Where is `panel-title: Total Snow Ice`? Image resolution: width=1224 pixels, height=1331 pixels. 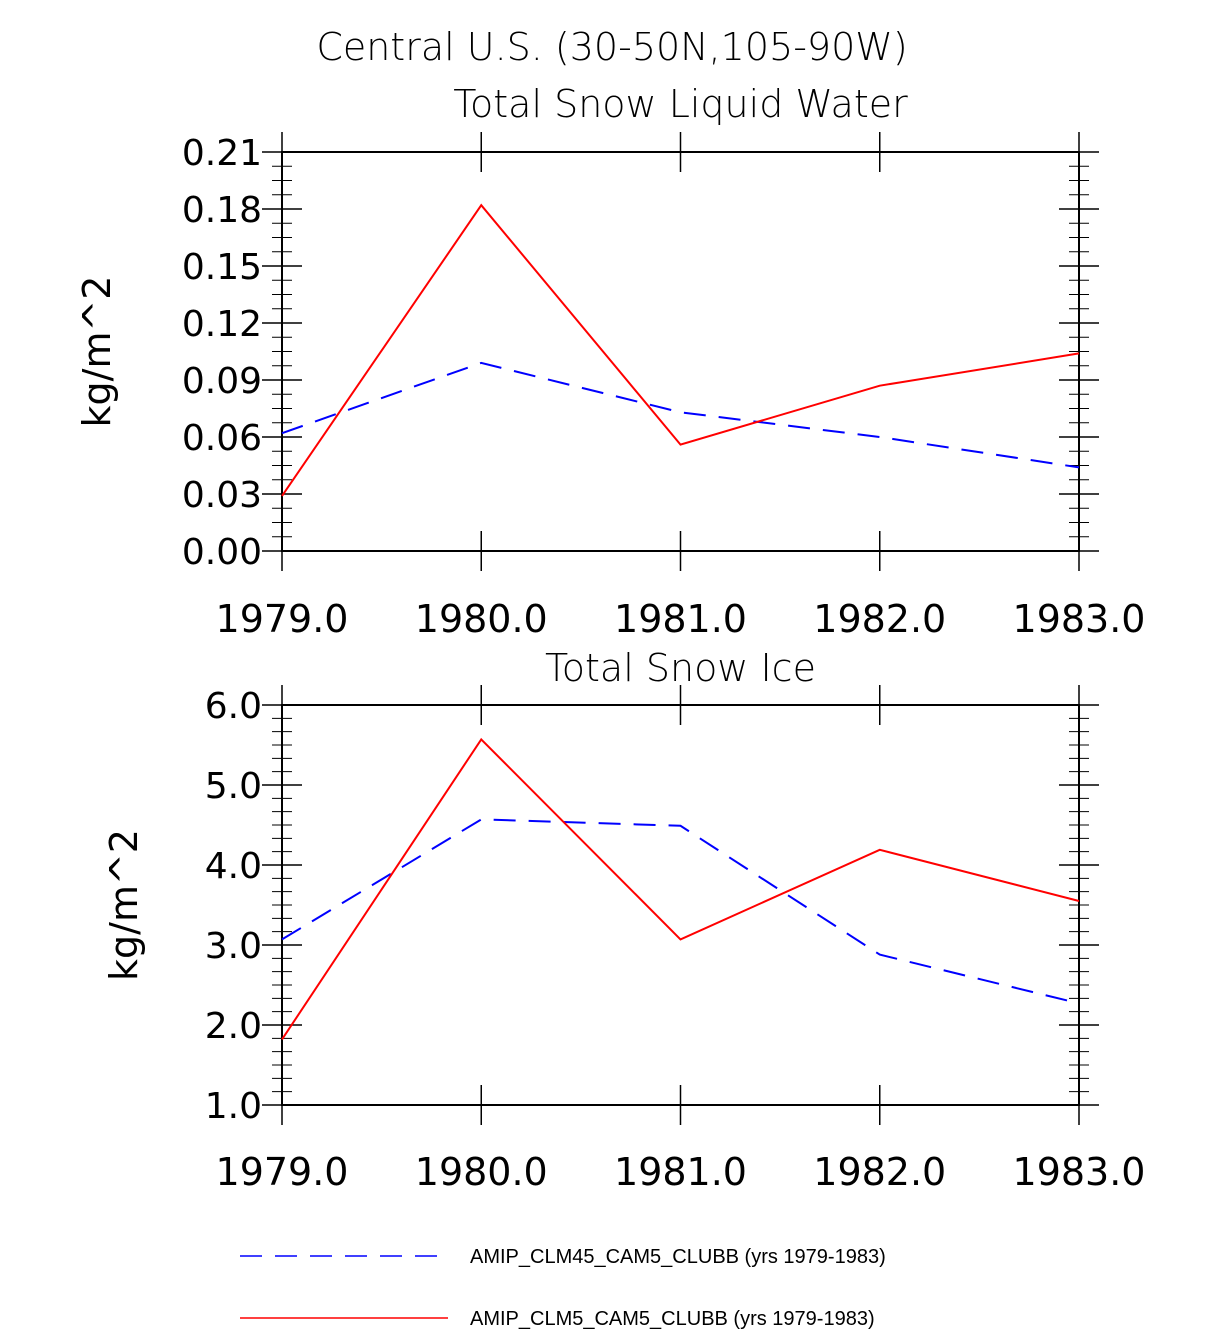
panel-title: Total Snow Ice is located at coordinates (680, 668).